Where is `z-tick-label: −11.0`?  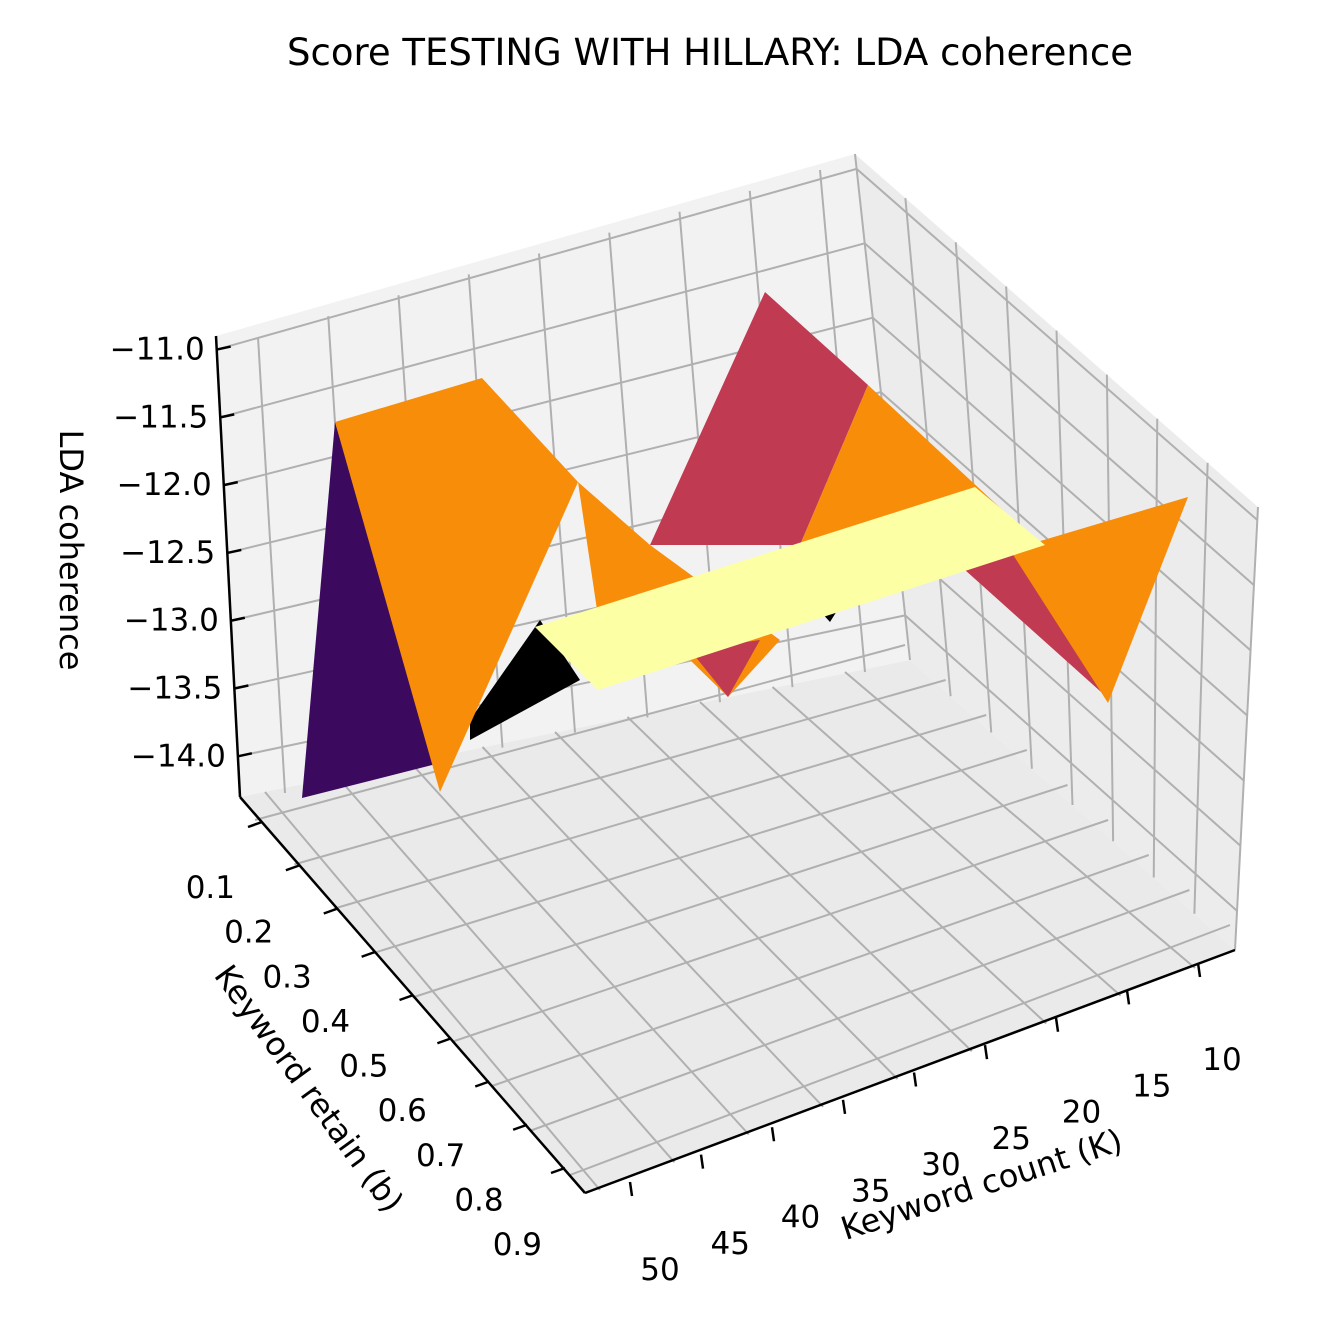
z-tick-label: −11.0 is located at coordinates (157, 350).